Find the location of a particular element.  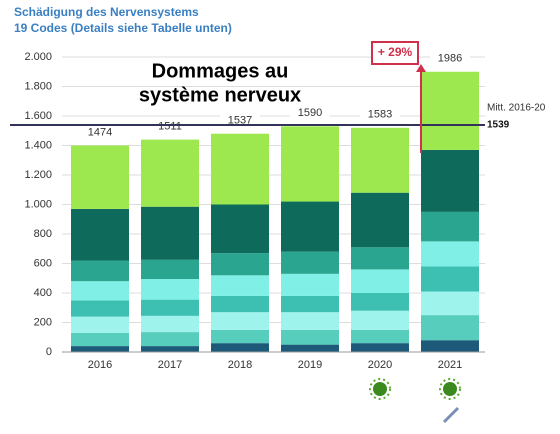

x-tick-label: 2018 is located at coordinates (240, 365).